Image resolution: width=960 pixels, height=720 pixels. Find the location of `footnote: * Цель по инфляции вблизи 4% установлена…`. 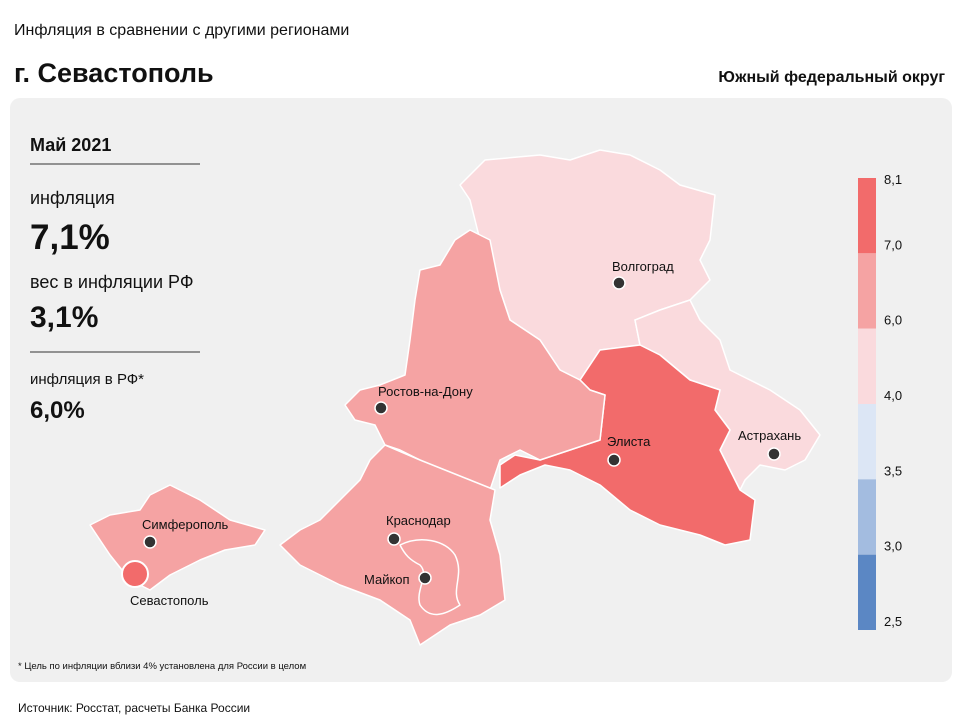

footnote: * Цель по инфляции вблизи 4% установлена… is located at coordinates (162, 666).